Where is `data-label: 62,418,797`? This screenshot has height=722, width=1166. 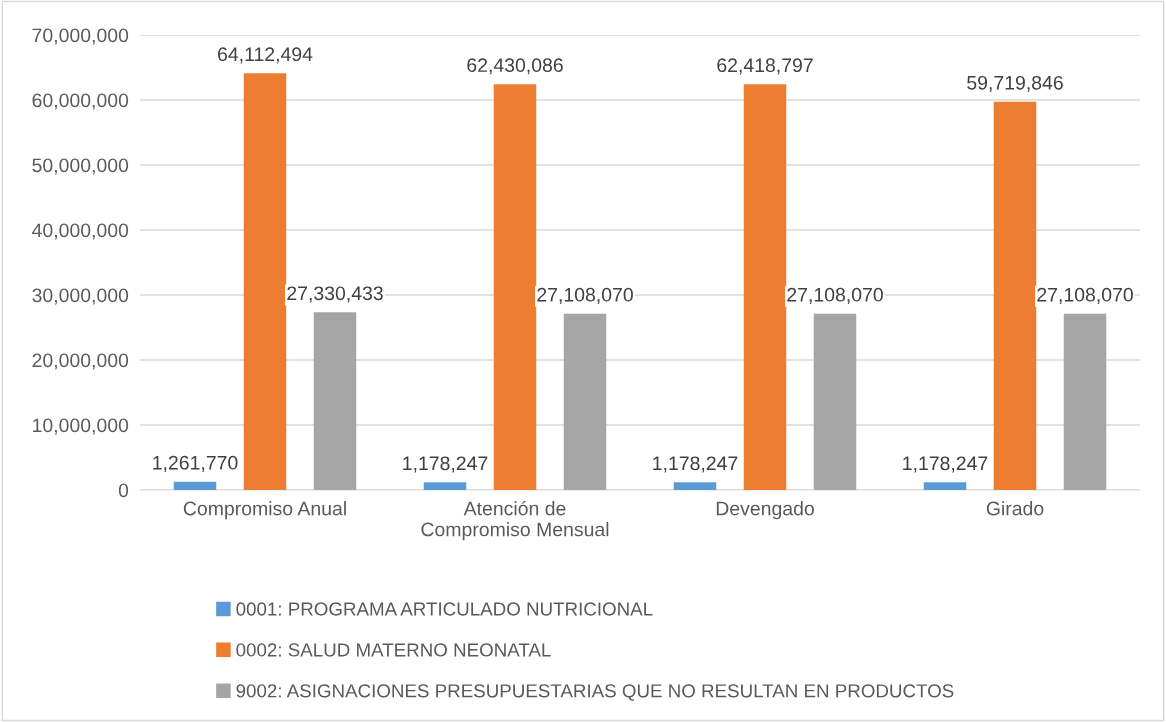
data-label: 62,418,797 is located at coordinates (765, 66).